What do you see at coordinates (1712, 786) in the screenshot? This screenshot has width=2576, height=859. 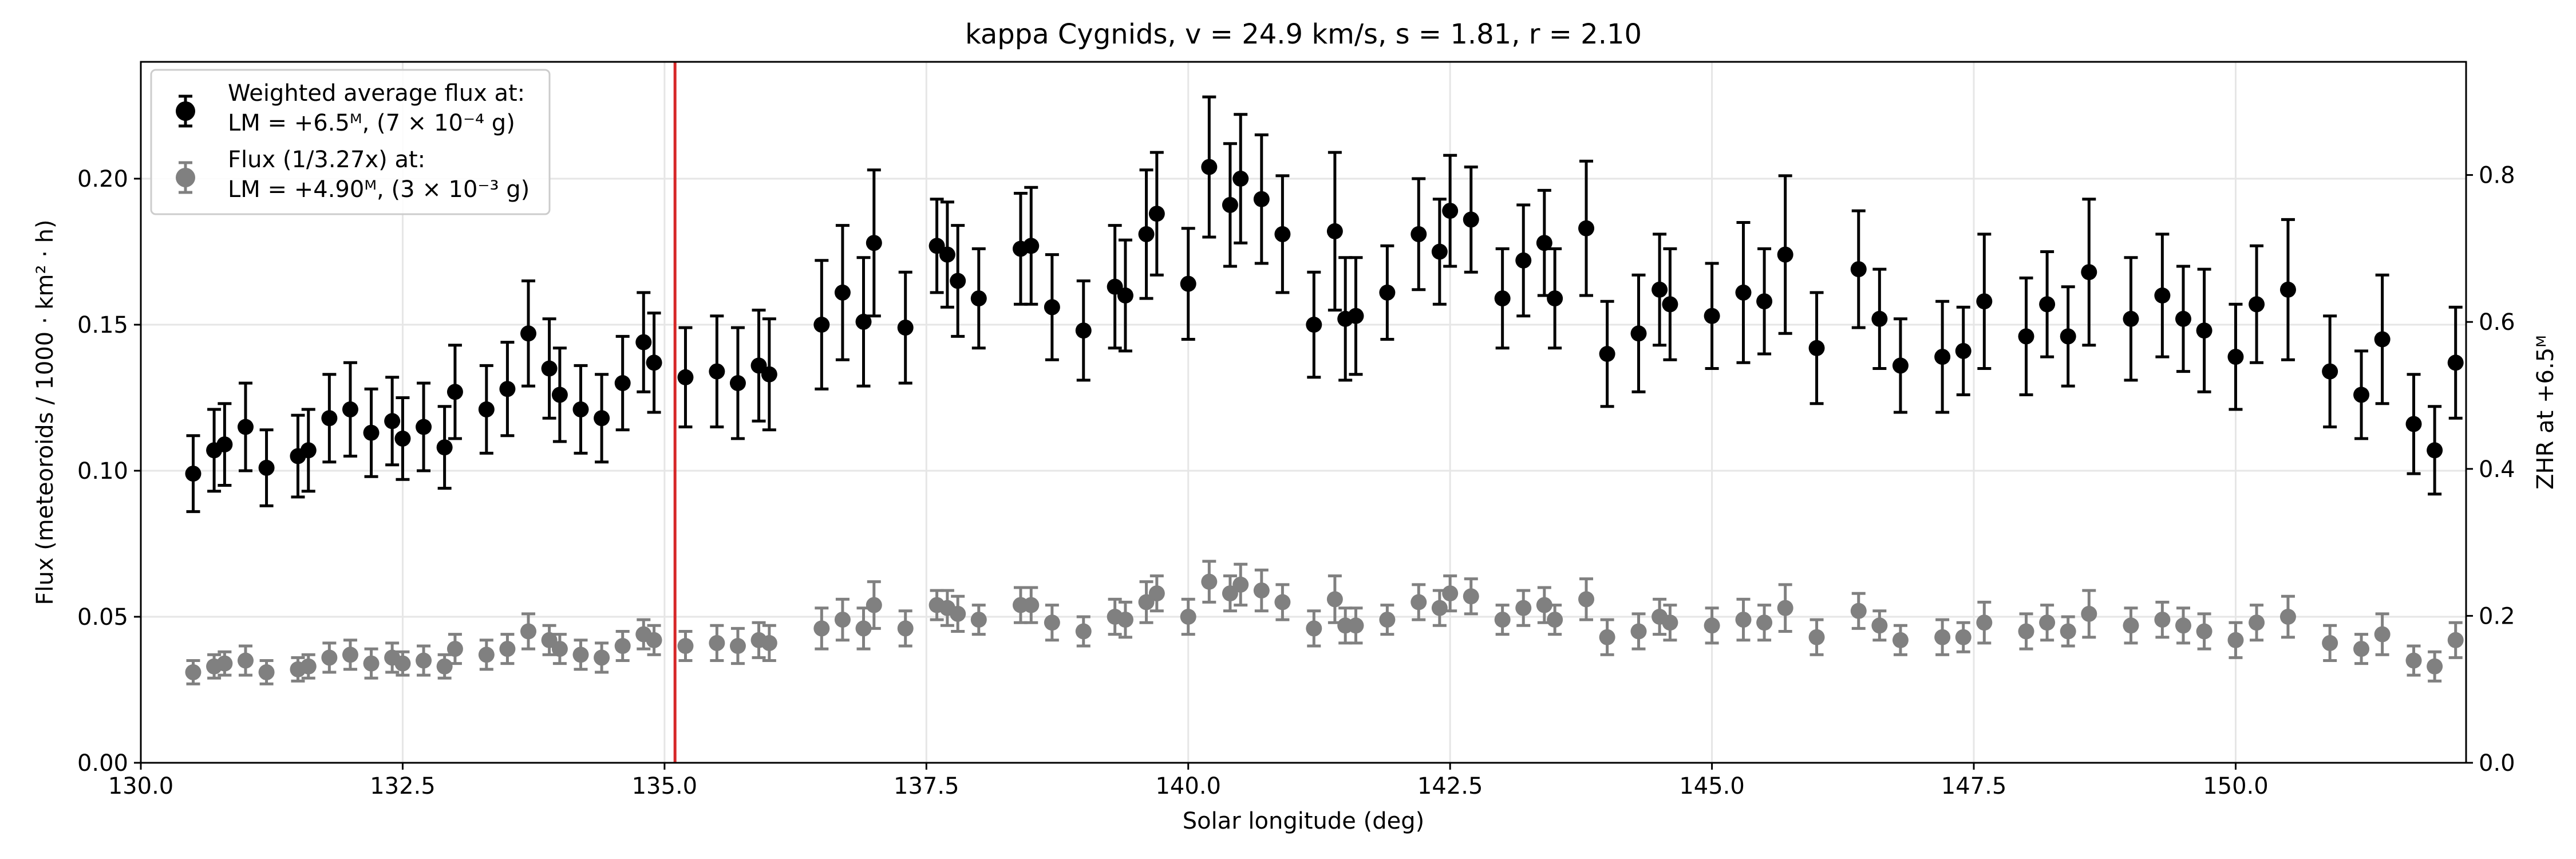 I see `x-tick-label: 145.0` at bounding box center [1712, 786].